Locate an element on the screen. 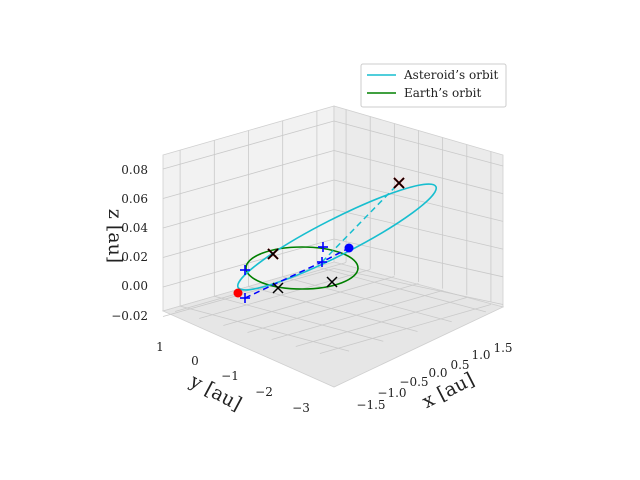 The width and height of the screenshot is (640, 480). legend: Asteroid’s orbit Earth’s orbit is located at coordinates (433, 85).